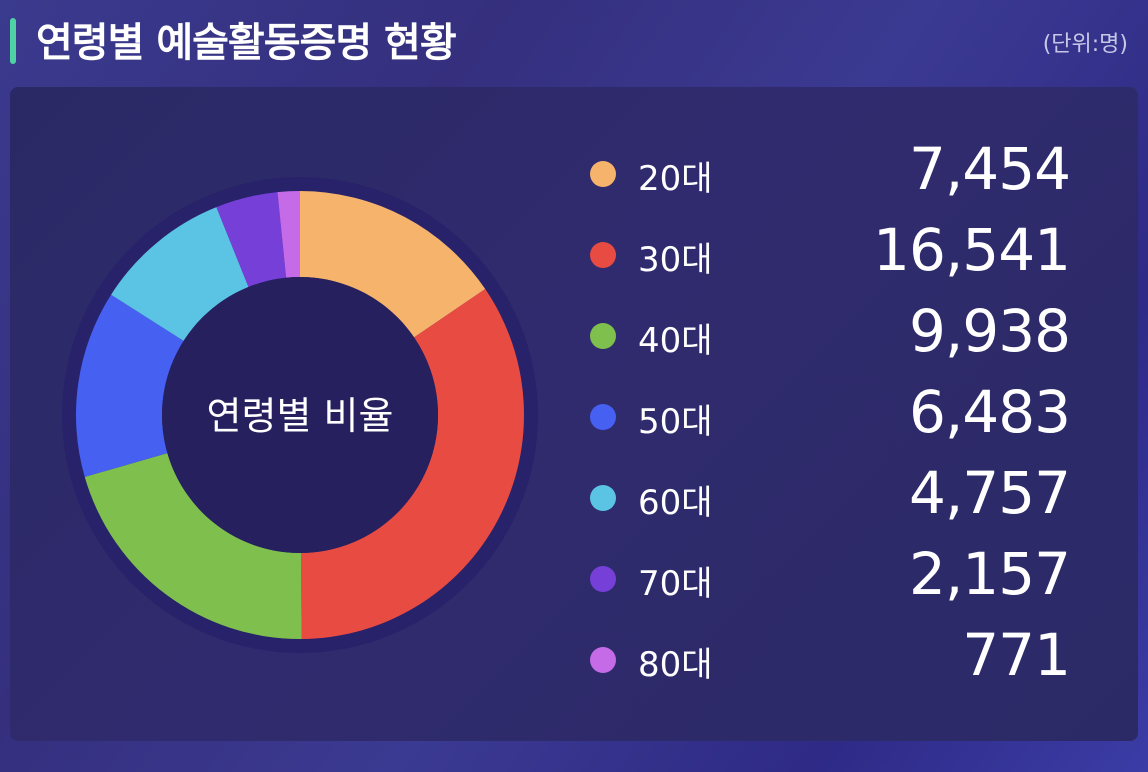  What do you see at coordinates (840, 412) in the screenshot?
I see `legend-item: 50대 6,483` at bounding box center [840, 412].